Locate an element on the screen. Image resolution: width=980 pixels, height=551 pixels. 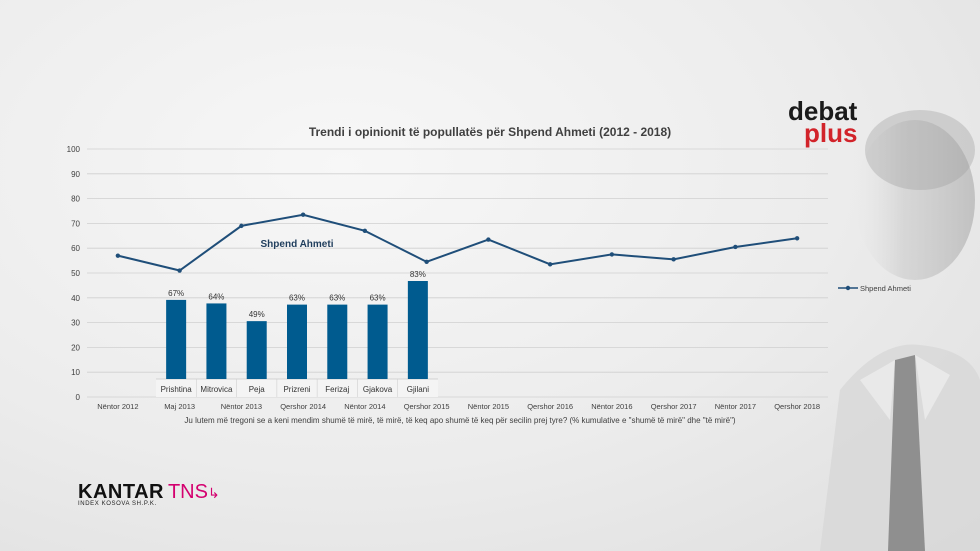
bar-category-label: Ferizaj is located at coordinates (337, 389).